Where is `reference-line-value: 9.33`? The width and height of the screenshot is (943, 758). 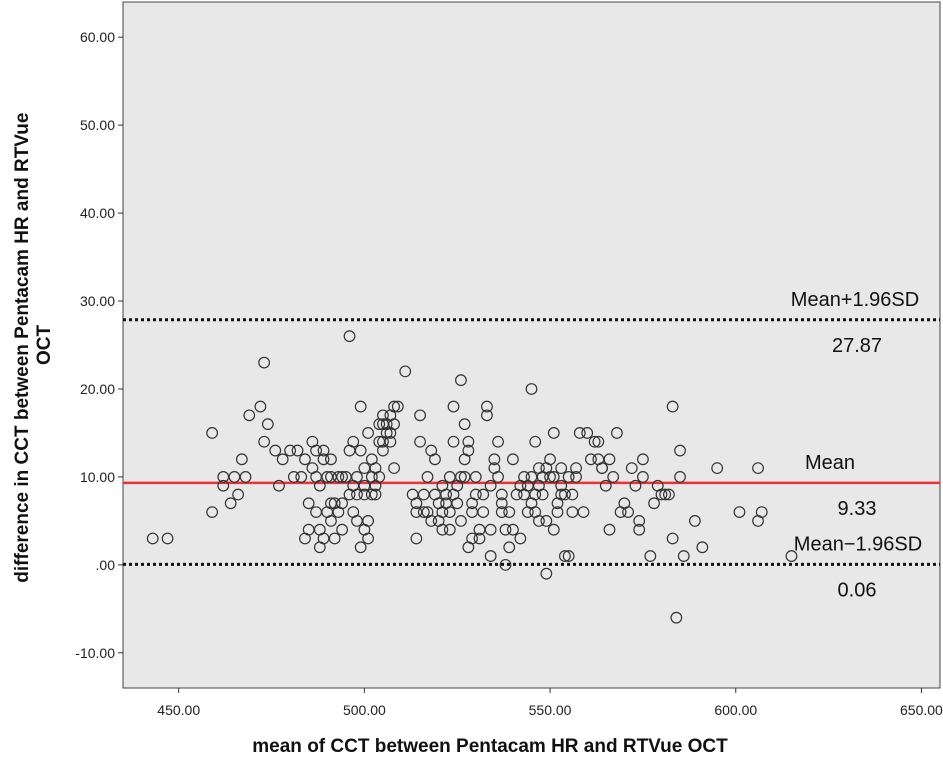
reference-line-value: 9.33 is located at coordinates (857, 509).